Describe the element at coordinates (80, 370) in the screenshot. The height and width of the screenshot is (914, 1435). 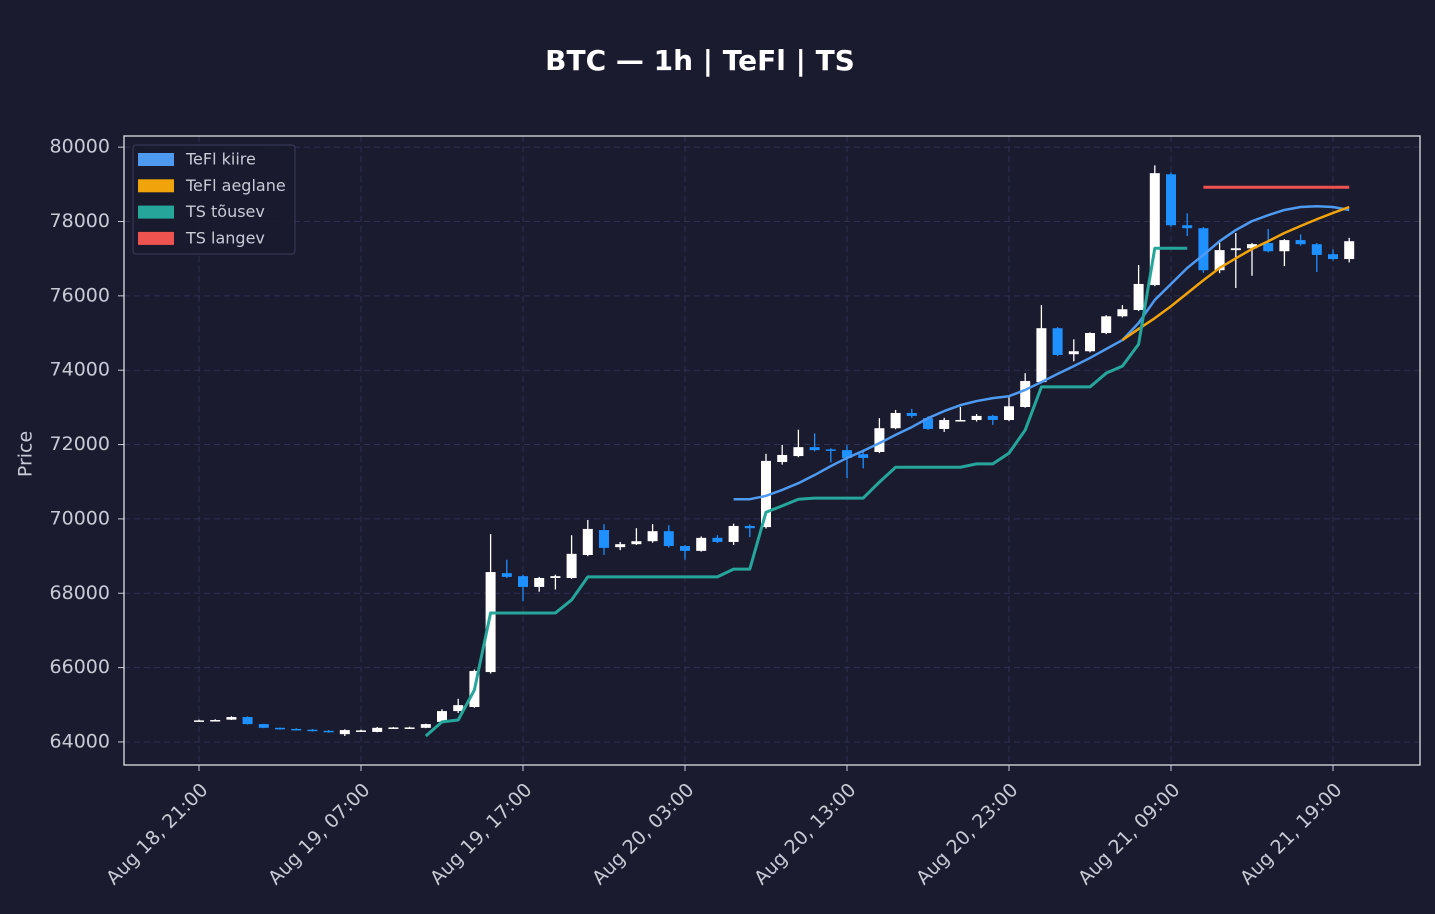
I see `y-tick-label: 74000` at that location.